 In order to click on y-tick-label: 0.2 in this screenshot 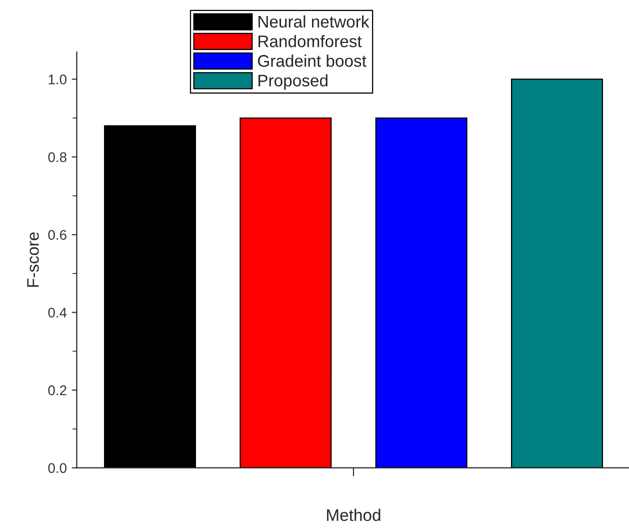, I will do `click(57, 390)`.